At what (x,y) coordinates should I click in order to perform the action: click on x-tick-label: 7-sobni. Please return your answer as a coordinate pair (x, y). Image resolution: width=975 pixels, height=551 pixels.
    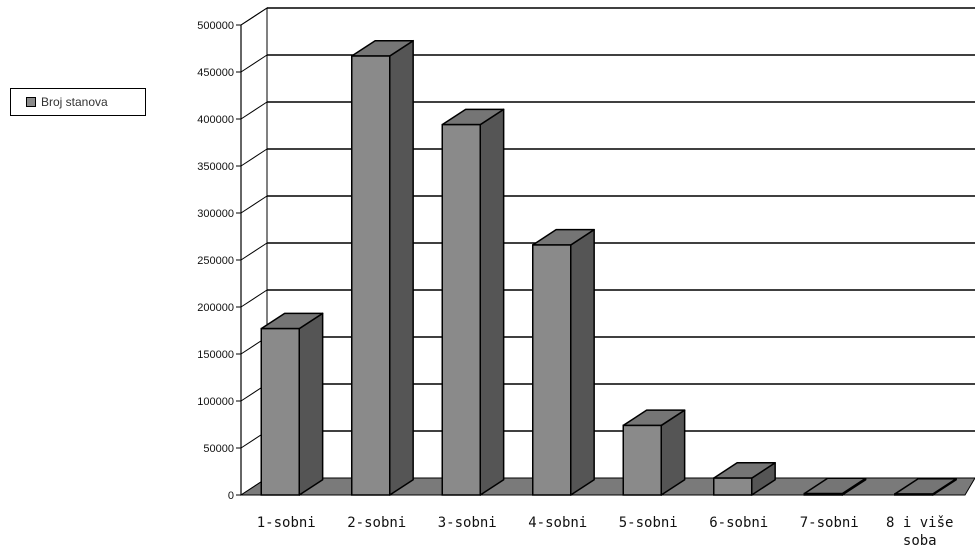
    Looking at the image, I should click on (829, 523).